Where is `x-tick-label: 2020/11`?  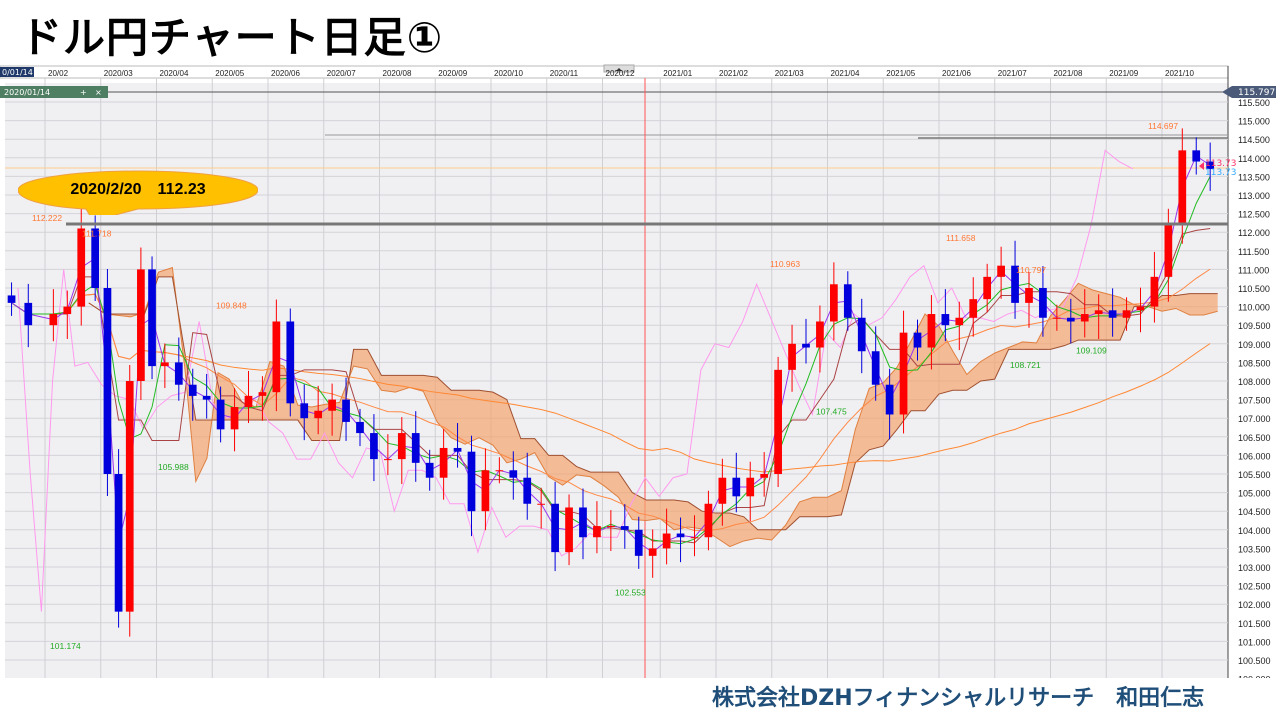
x-tick-label: 2020/11 is located at coordinates (564, 73).